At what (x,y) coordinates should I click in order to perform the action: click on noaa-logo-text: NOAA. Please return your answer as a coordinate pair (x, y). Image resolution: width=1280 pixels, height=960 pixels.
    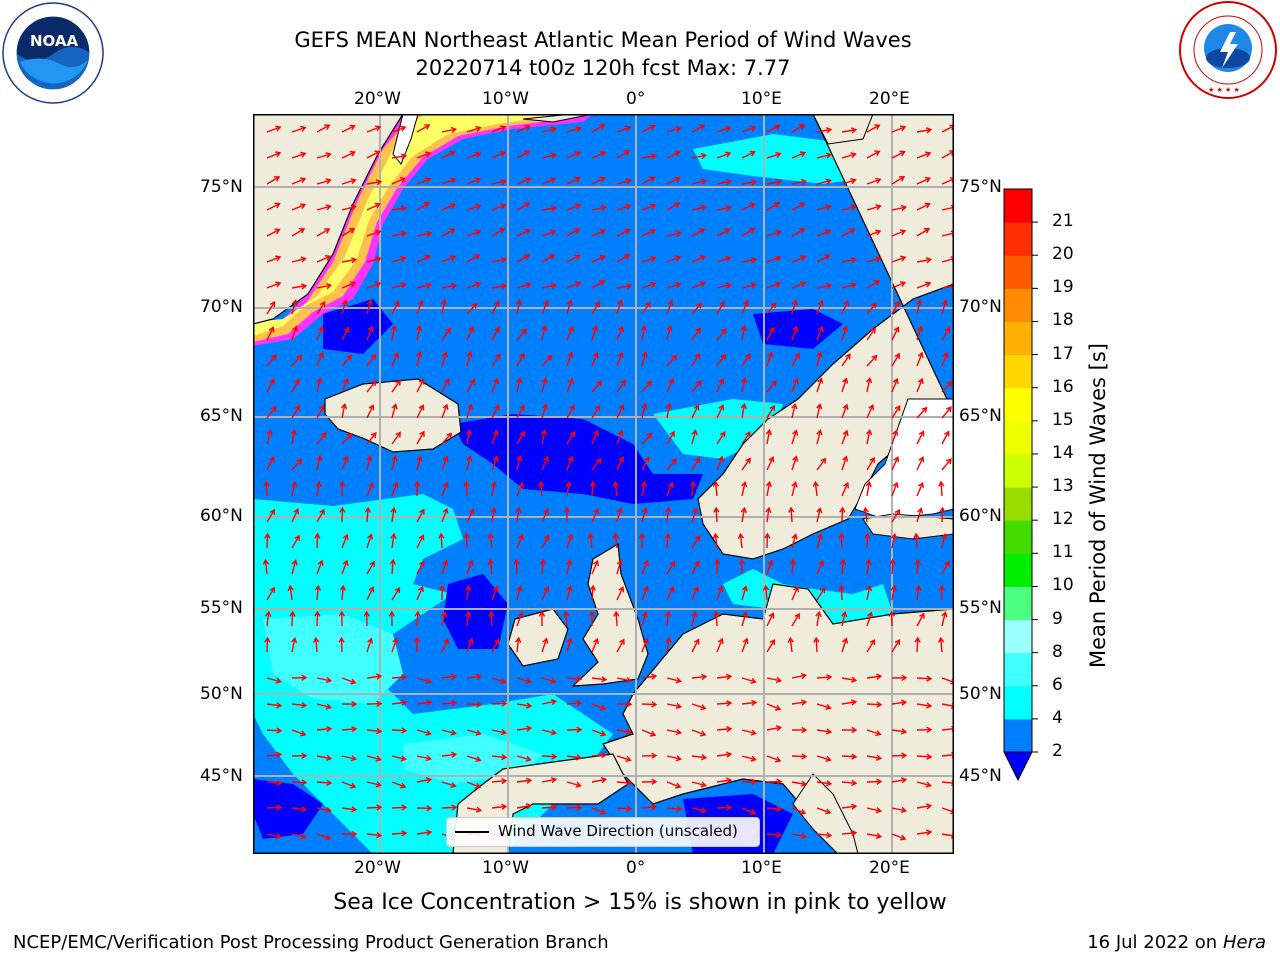
    Looking at the image, I should click on (54, 41).